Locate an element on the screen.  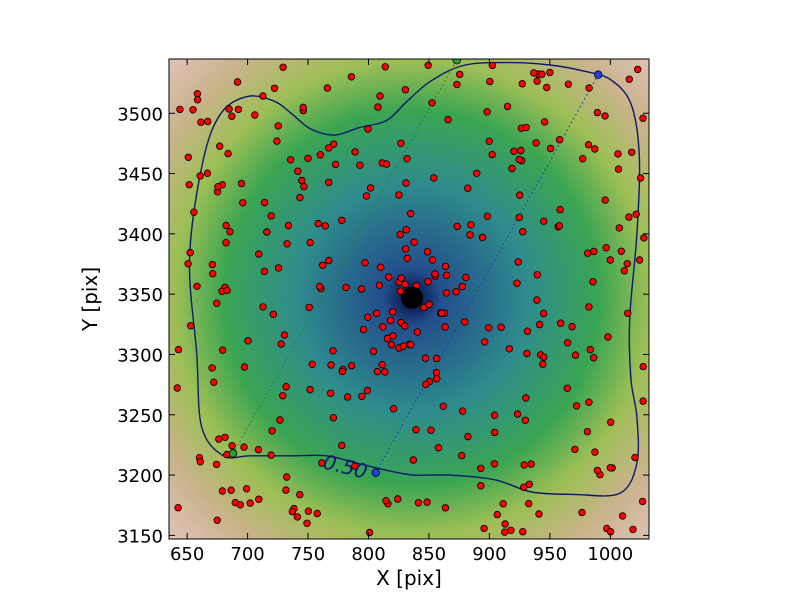
y-tick-label: 3200 is located at coordinates (140, 476).